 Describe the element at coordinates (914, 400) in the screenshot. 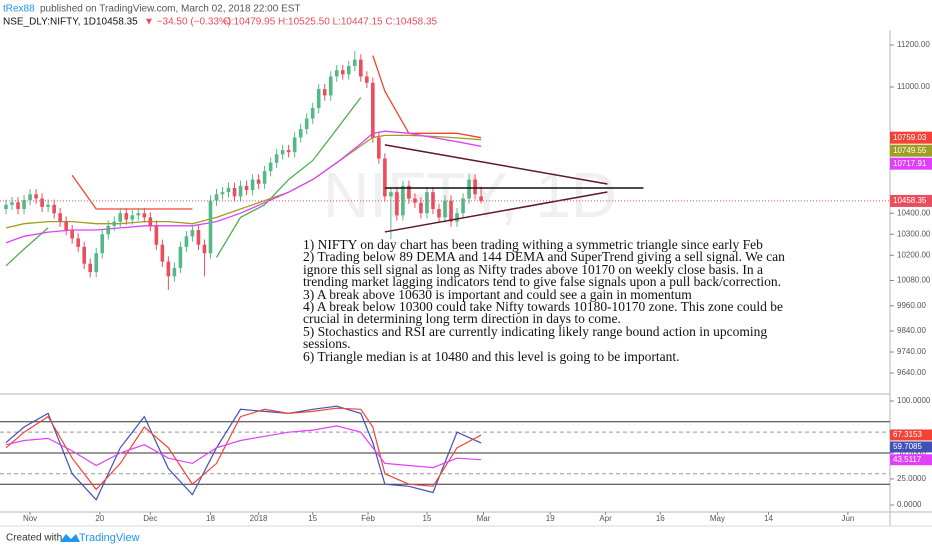

I see `y-tick-label: 100.0000` at that location.